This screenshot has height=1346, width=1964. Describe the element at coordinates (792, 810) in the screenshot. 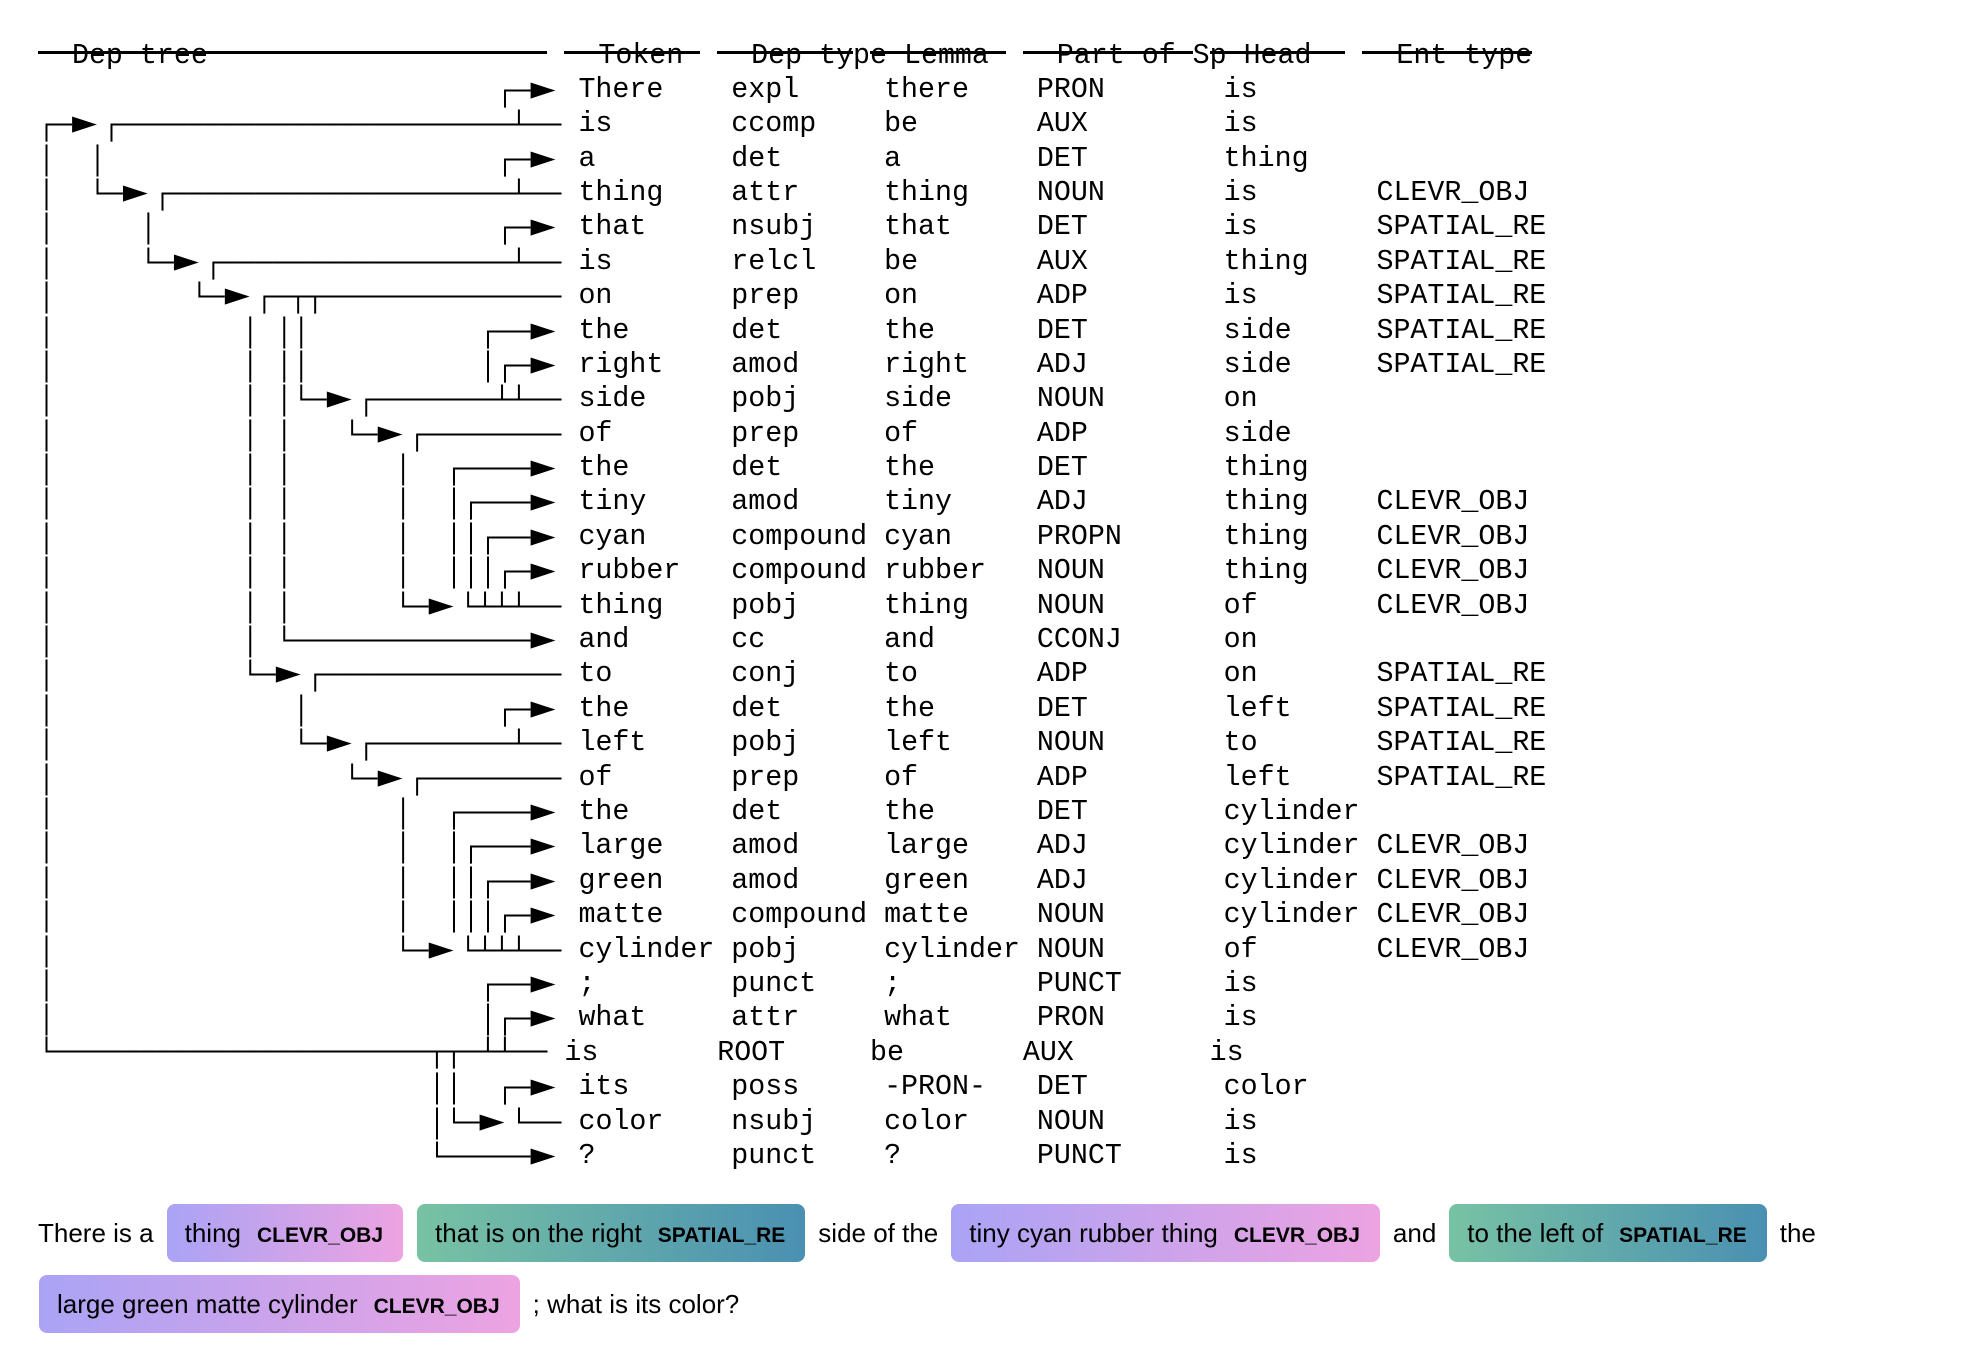

I see `table-row: │ │ ┌────► the det the DET cylinder` at that location.